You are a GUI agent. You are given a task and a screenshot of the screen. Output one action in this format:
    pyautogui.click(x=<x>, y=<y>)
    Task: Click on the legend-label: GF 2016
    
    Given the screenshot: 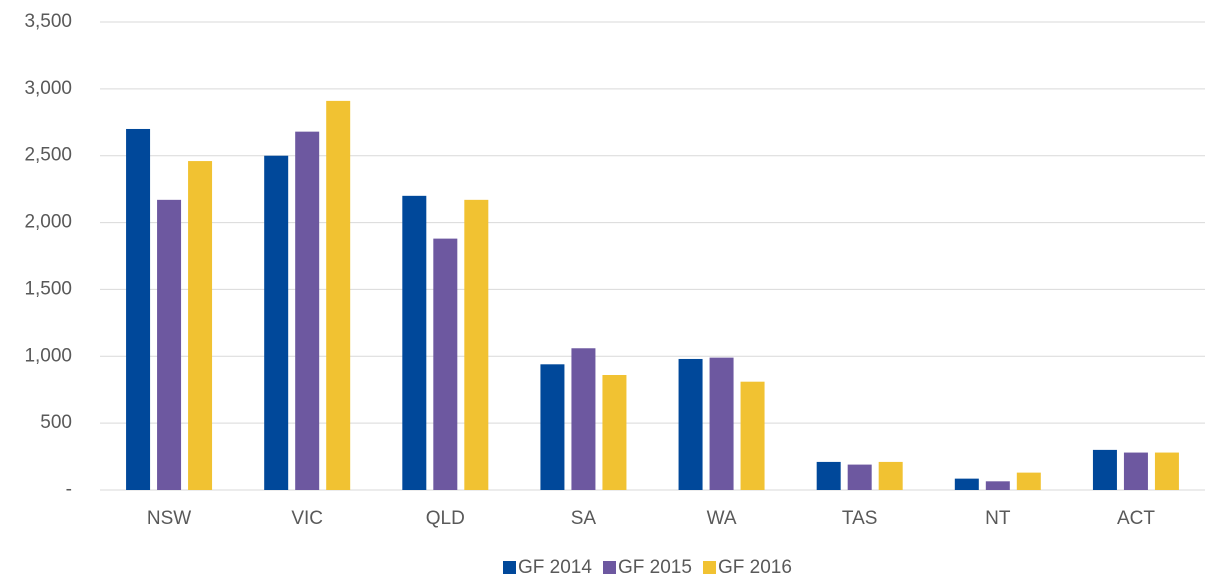 What is the action you would take?
    pyautogui.click(x=755, y=567)
    